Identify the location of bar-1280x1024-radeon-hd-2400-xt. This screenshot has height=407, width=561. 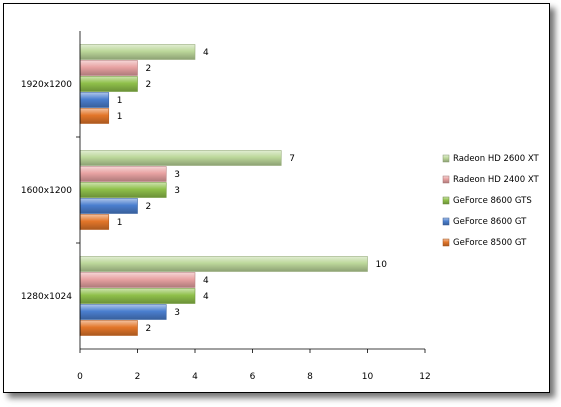
(137, 280).